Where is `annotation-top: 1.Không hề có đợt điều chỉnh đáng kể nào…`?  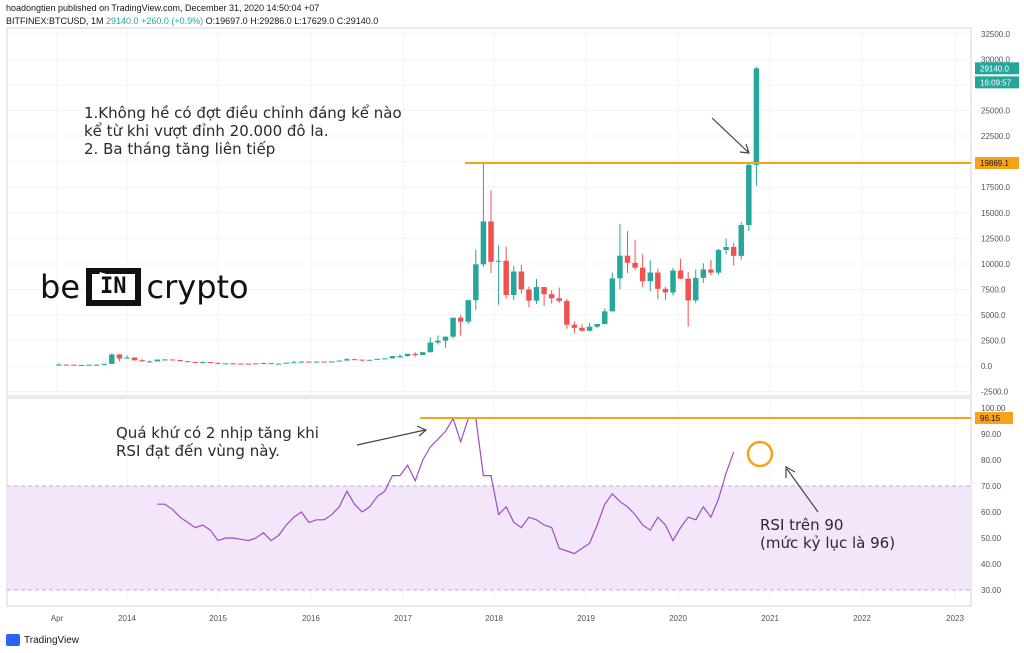
annotation-top: 1.Không hề có đợt điều chỉnh đáng kể nào… is located at coordinates (243, 131).